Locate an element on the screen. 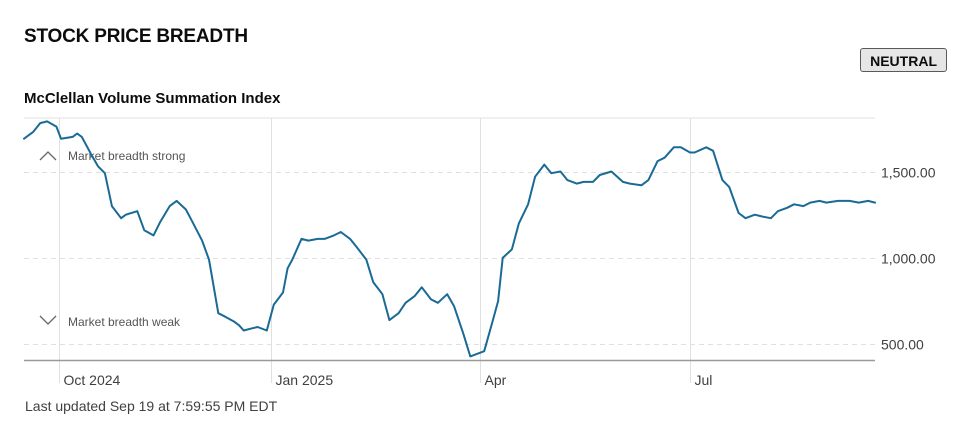  x-tick-label: Jan 2025 is located at coordinates (305, 380).